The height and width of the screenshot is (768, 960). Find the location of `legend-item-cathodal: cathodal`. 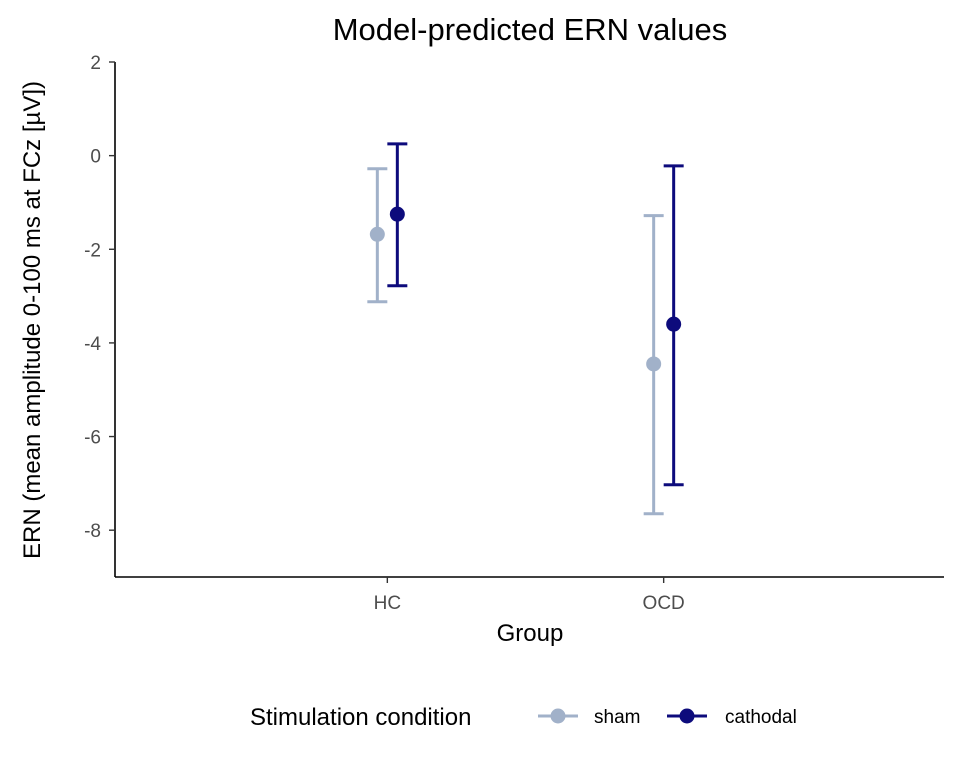

legend-item-cathodal: cathodal is located at coordinates (732, 717).